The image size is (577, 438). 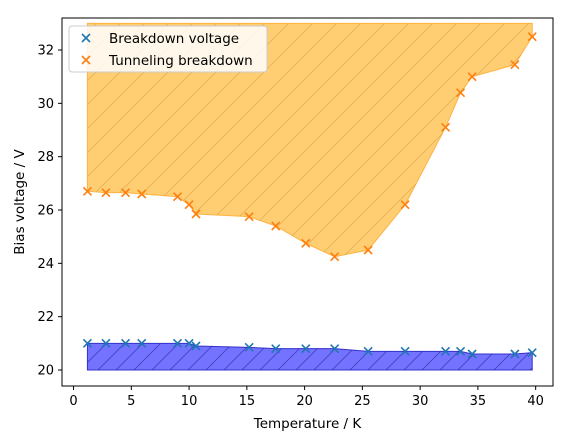 What do you see at coordinates (189, 401) in the screenshot?
I see `x-tick-label: 10` at bounding box center [189, 401].